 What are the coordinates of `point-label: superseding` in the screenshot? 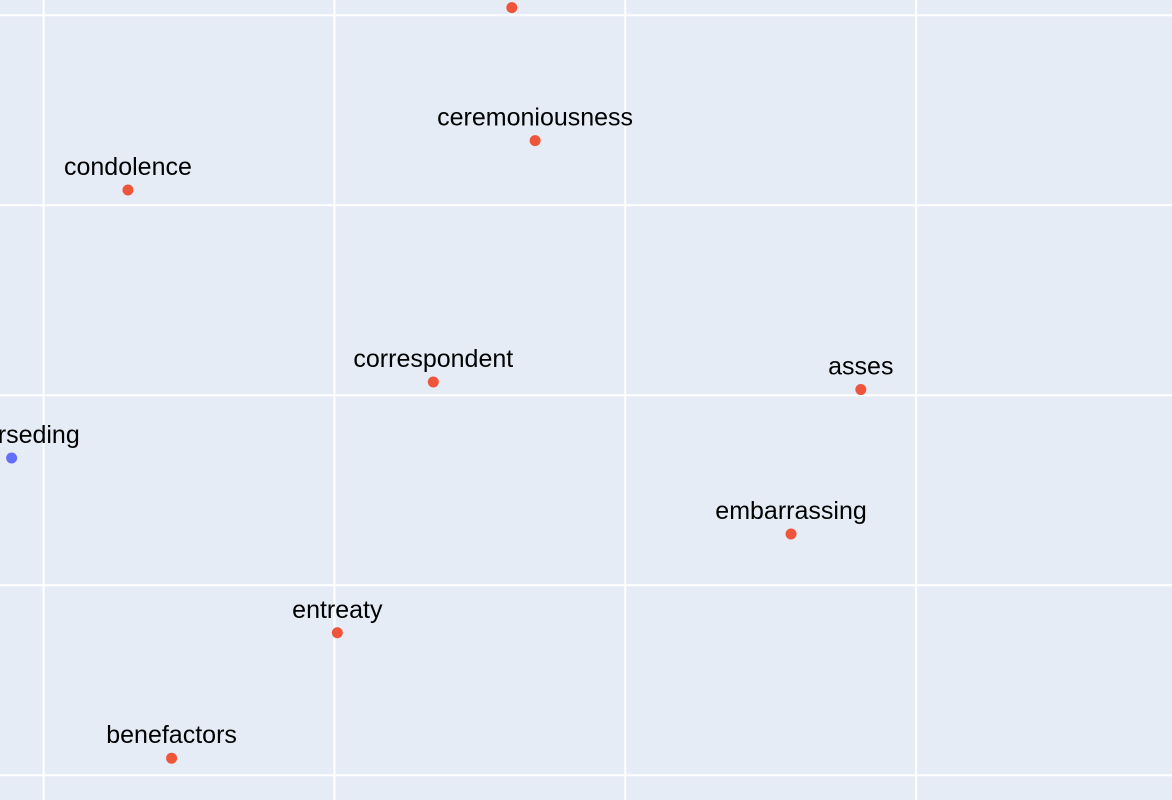 It's located at (40, 435).